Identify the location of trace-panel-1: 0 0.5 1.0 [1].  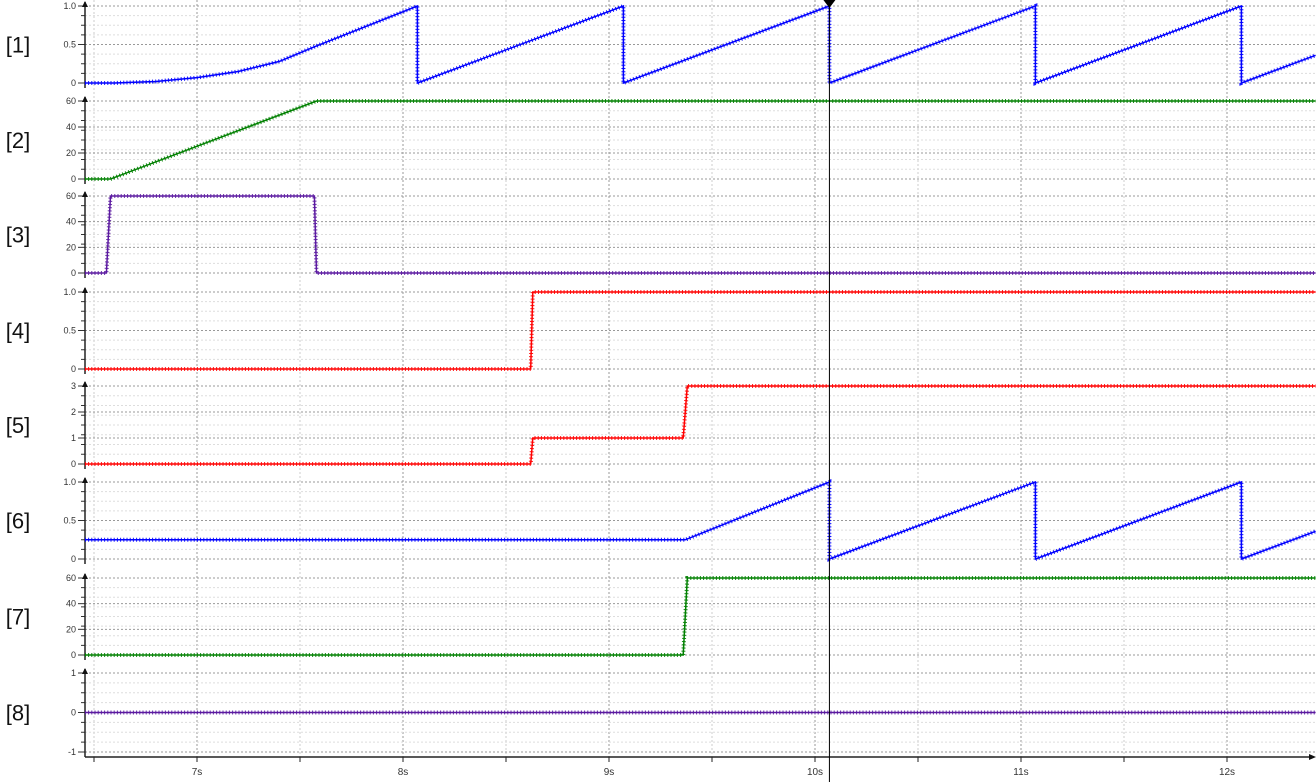
(661, 44).